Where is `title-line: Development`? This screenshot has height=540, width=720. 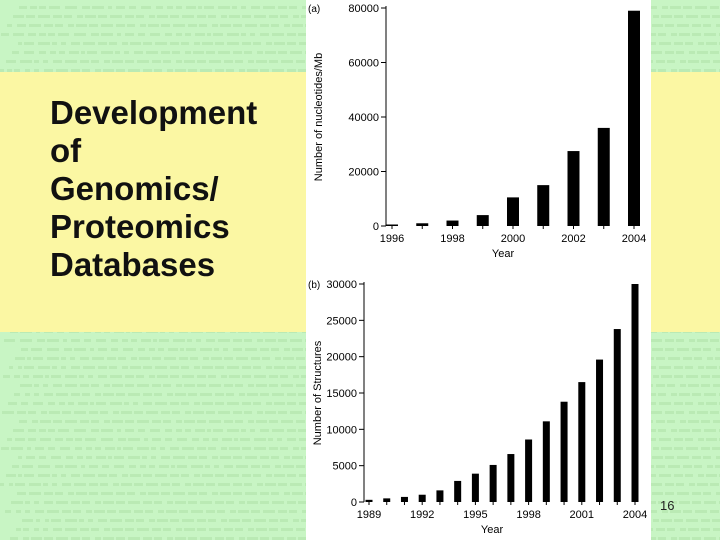
title-line: Development is located at coordinates (154, 112).